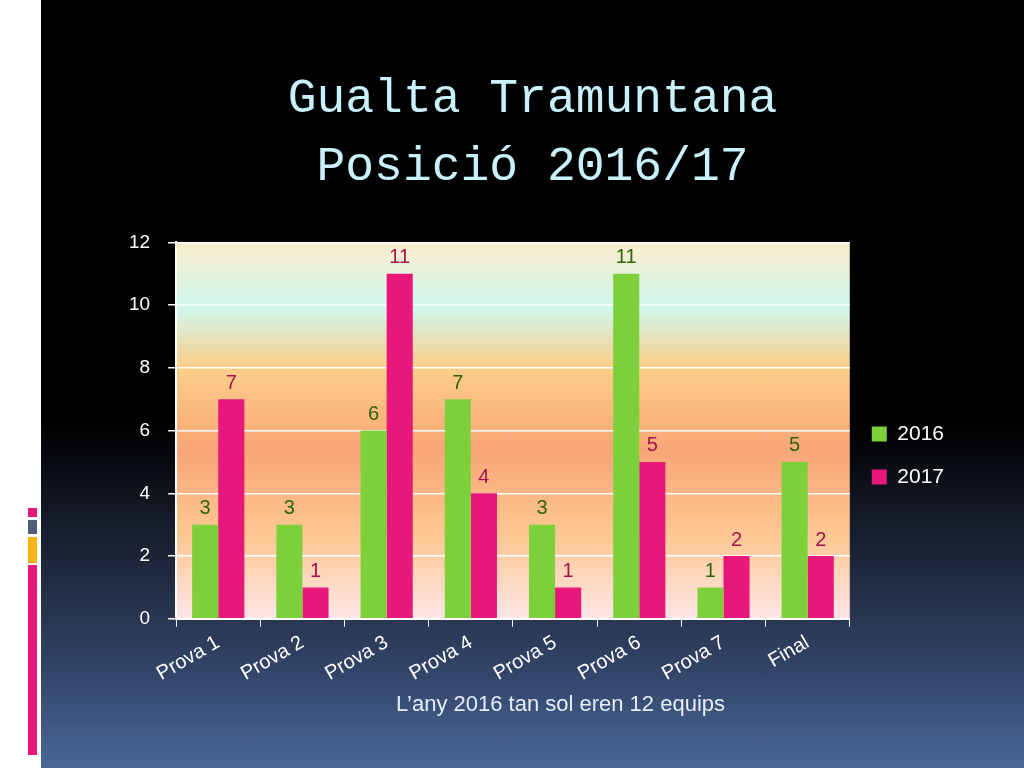  I want to click on x-tick-label: Prova 1, so click(187, 657).